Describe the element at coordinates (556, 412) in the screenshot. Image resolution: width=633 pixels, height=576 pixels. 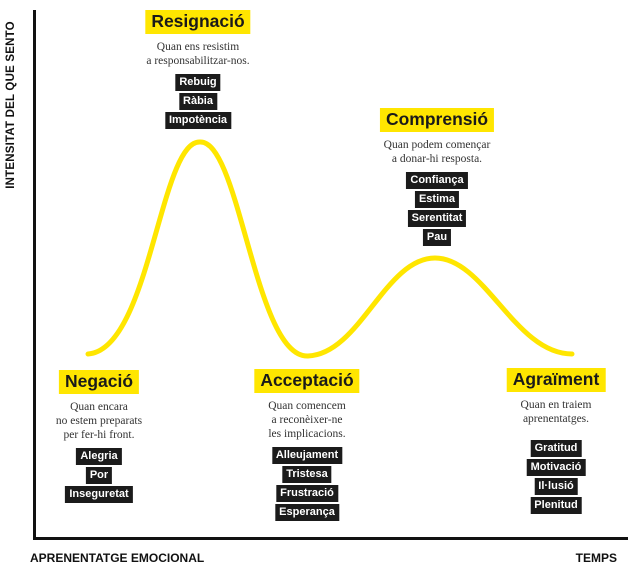
I see `stage-description: Quan en traiem aprenentatges.` at that location.